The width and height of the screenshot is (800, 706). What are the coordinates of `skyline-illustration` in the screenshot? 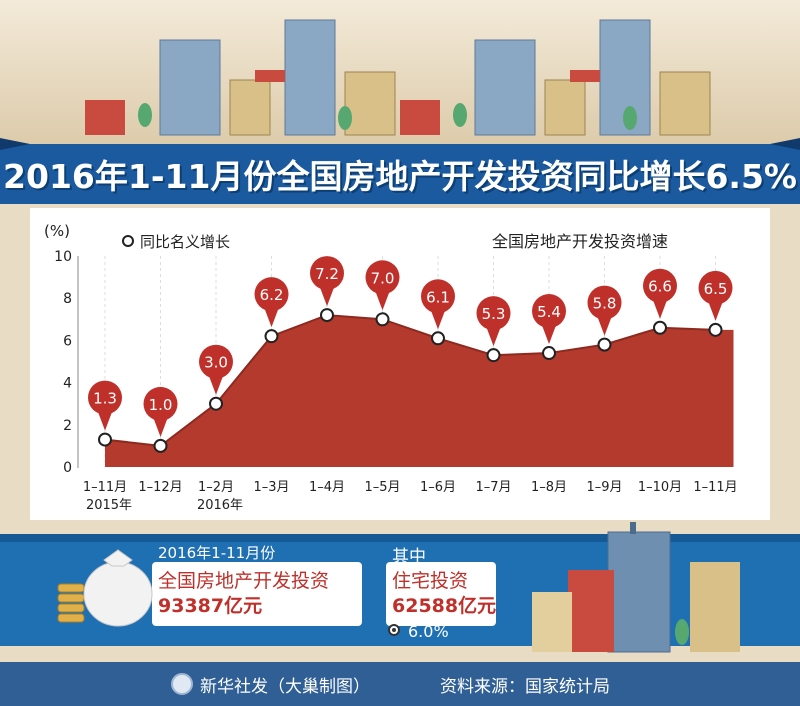 It's located at (398, 77).